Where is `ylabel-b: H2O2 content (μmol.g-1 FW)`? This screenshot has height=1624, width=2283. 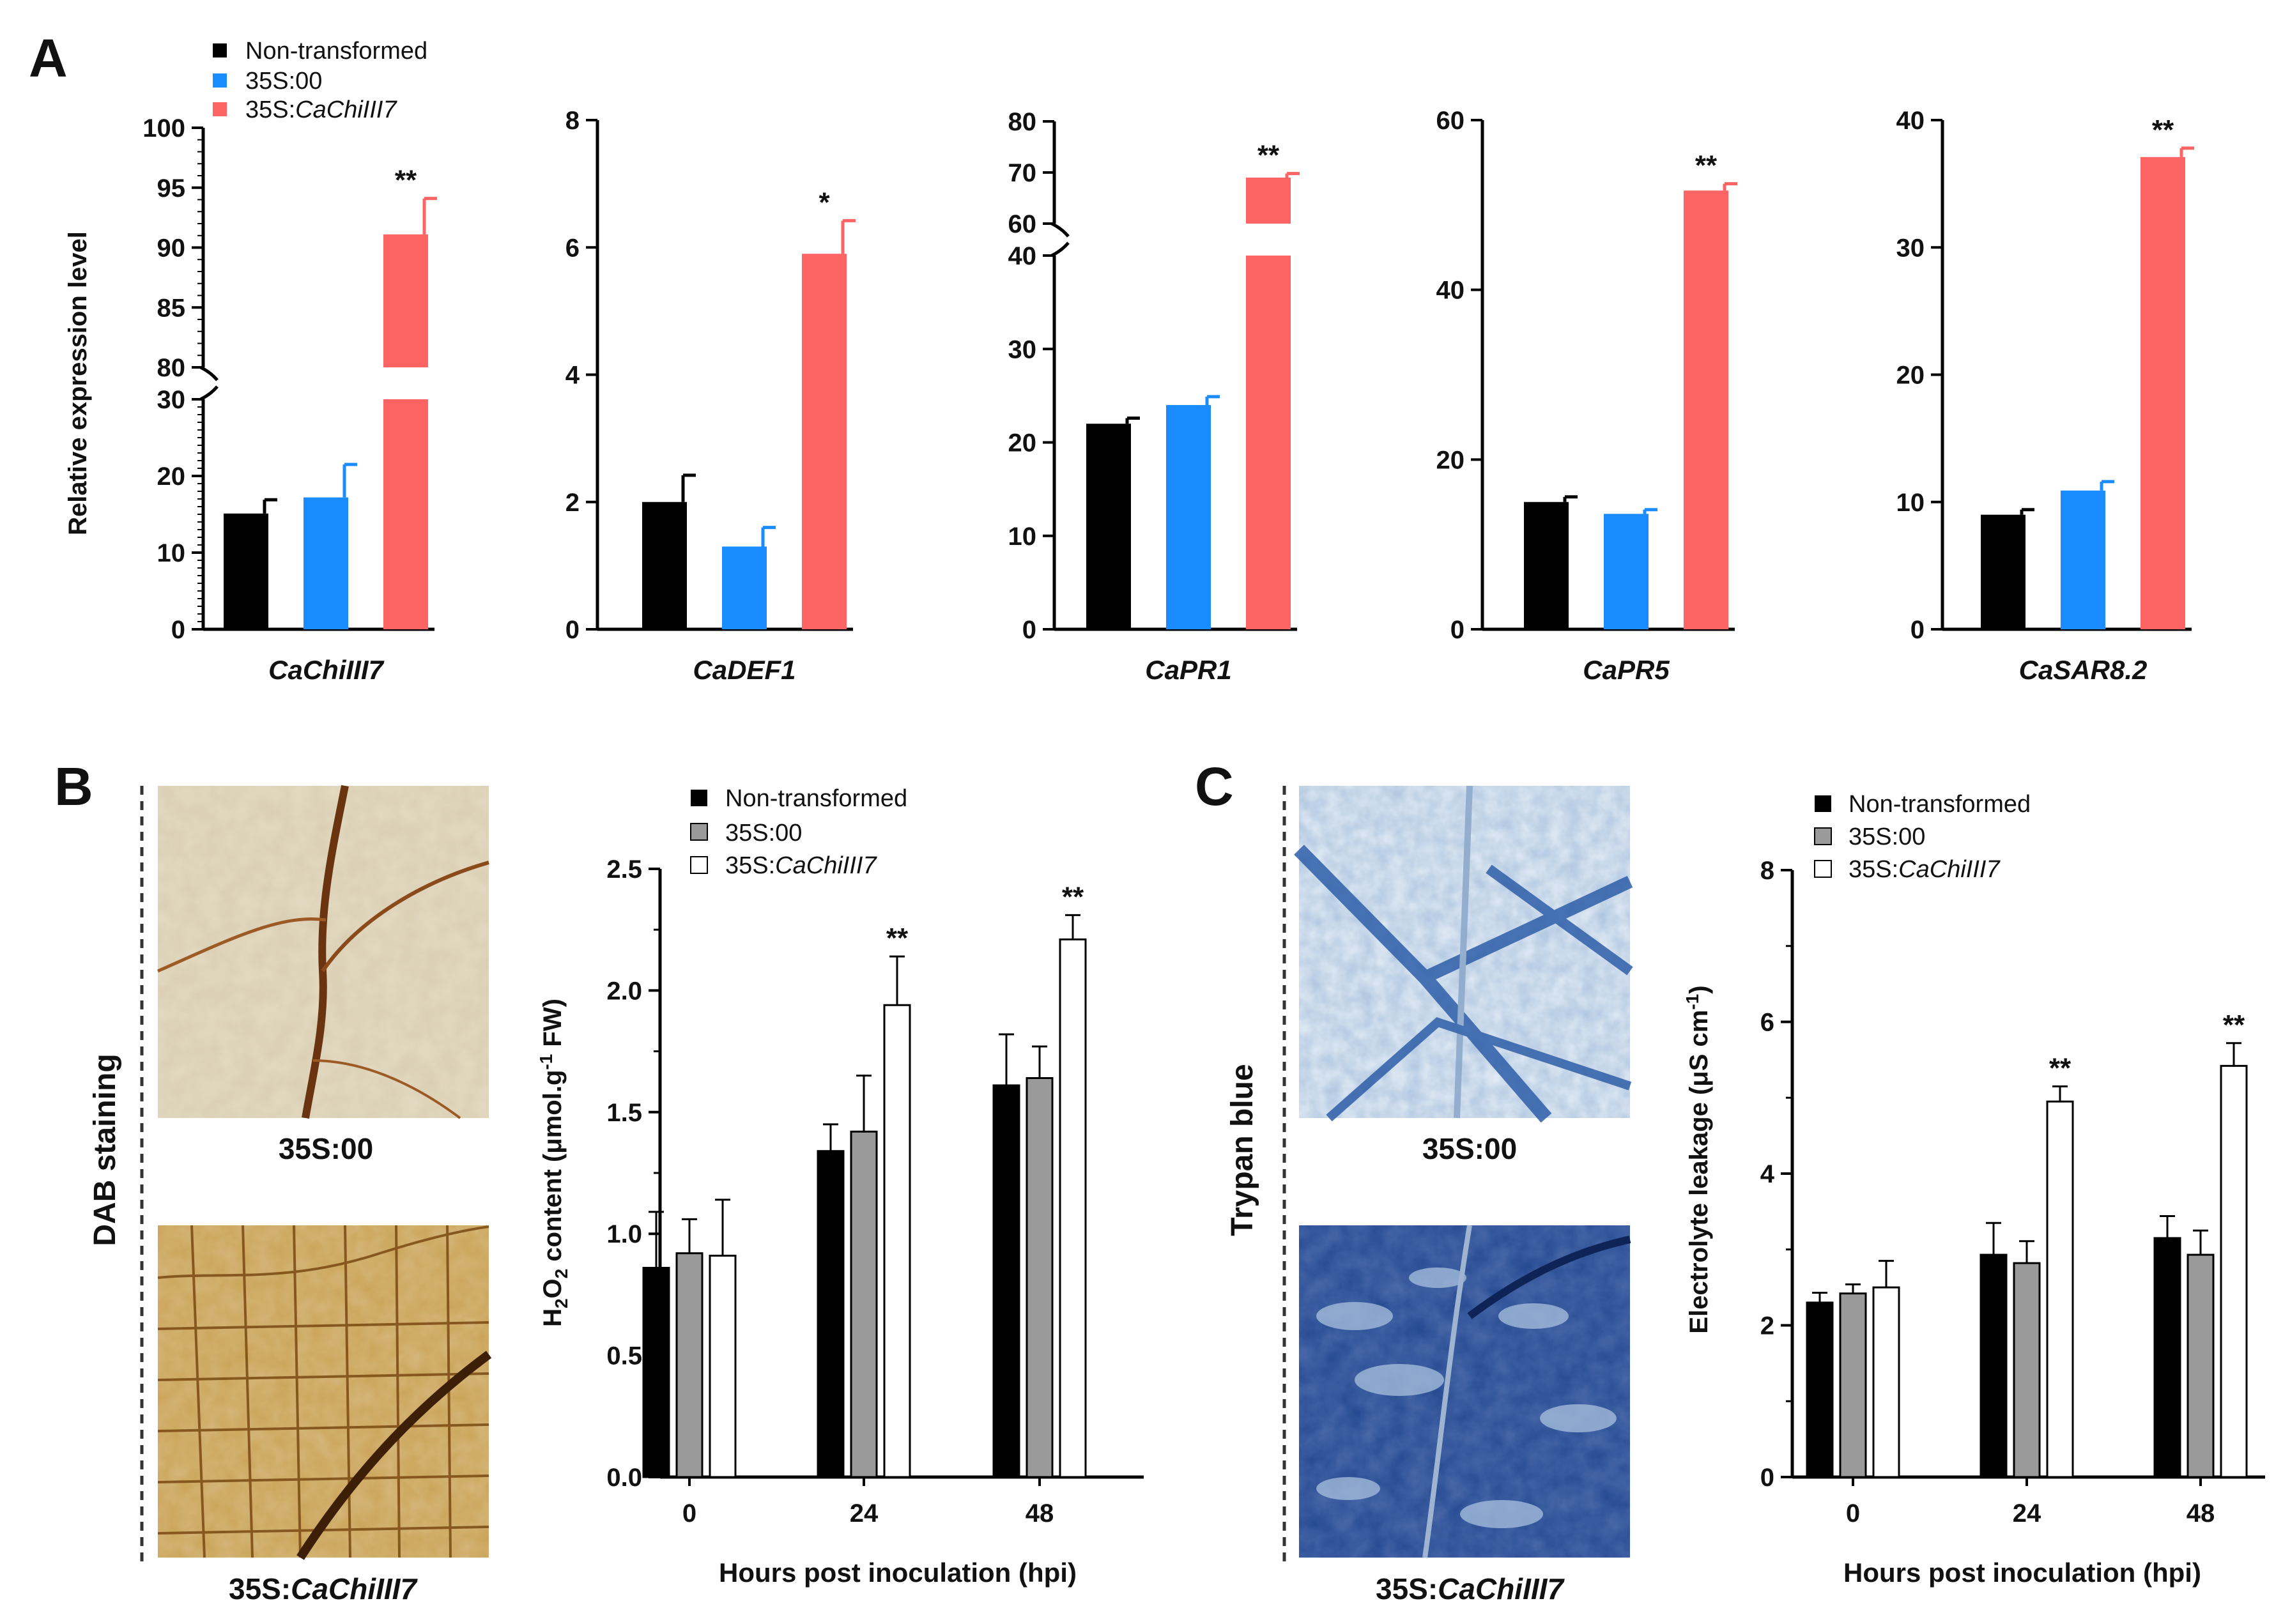 ylabel-b: H2O2 content (μmol.g-1 FW) is located at coordinates (553, 1163).